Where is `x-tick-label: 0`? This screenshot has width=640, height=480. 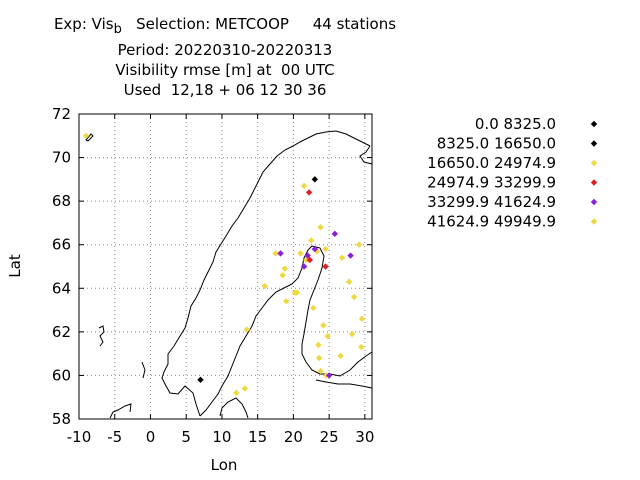
x-tick-label: 0 is located at coordinates (151, 437).